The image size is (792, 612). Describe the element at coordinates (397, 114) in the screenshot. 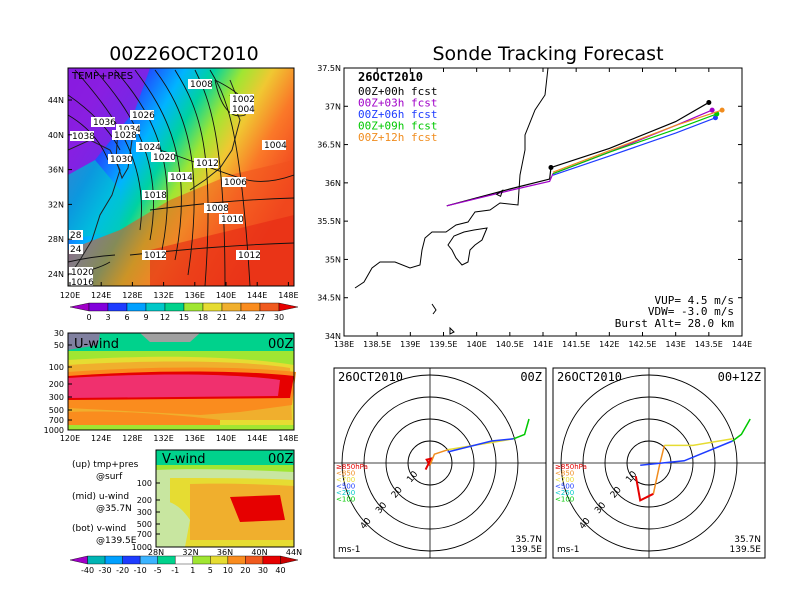

I see `legend-entry: 00Z+06h fcst` at that location.